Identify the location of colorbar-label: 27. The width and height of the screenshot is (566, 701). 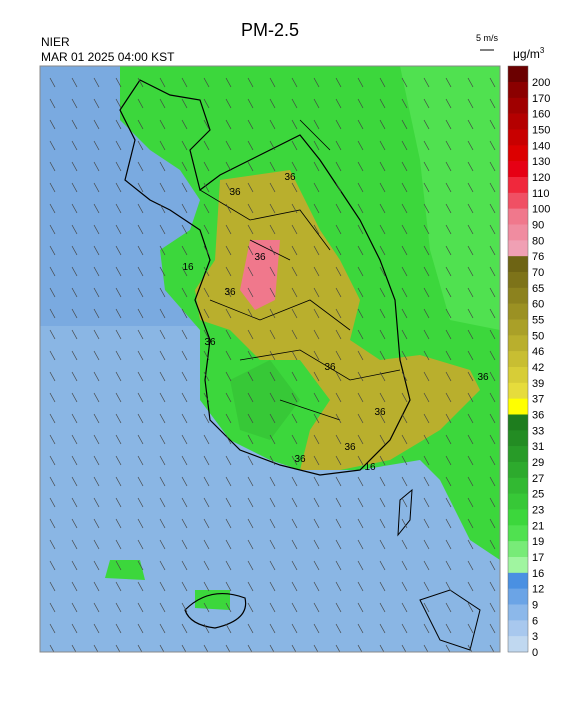
(538, 479).